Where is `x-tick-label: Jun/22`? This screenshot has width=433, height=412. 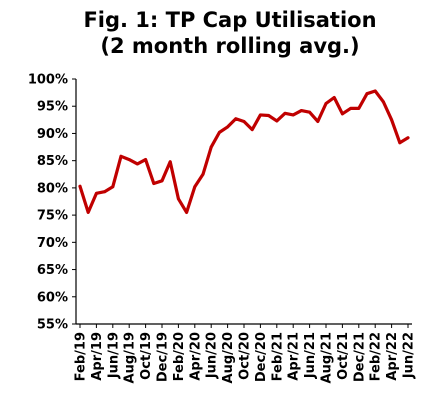 x-tick-label: Jun/22 is located at coordinates (409, 355).